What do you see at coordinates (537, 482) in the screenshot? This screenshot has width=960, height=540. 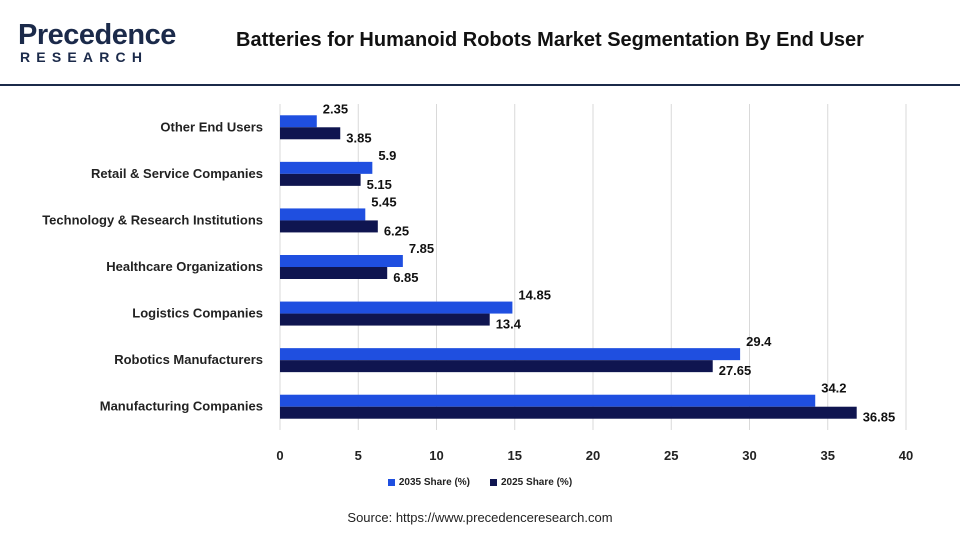 I see `legend-label-2025: 2025 Share (%)` at bounding box center [537, 482].